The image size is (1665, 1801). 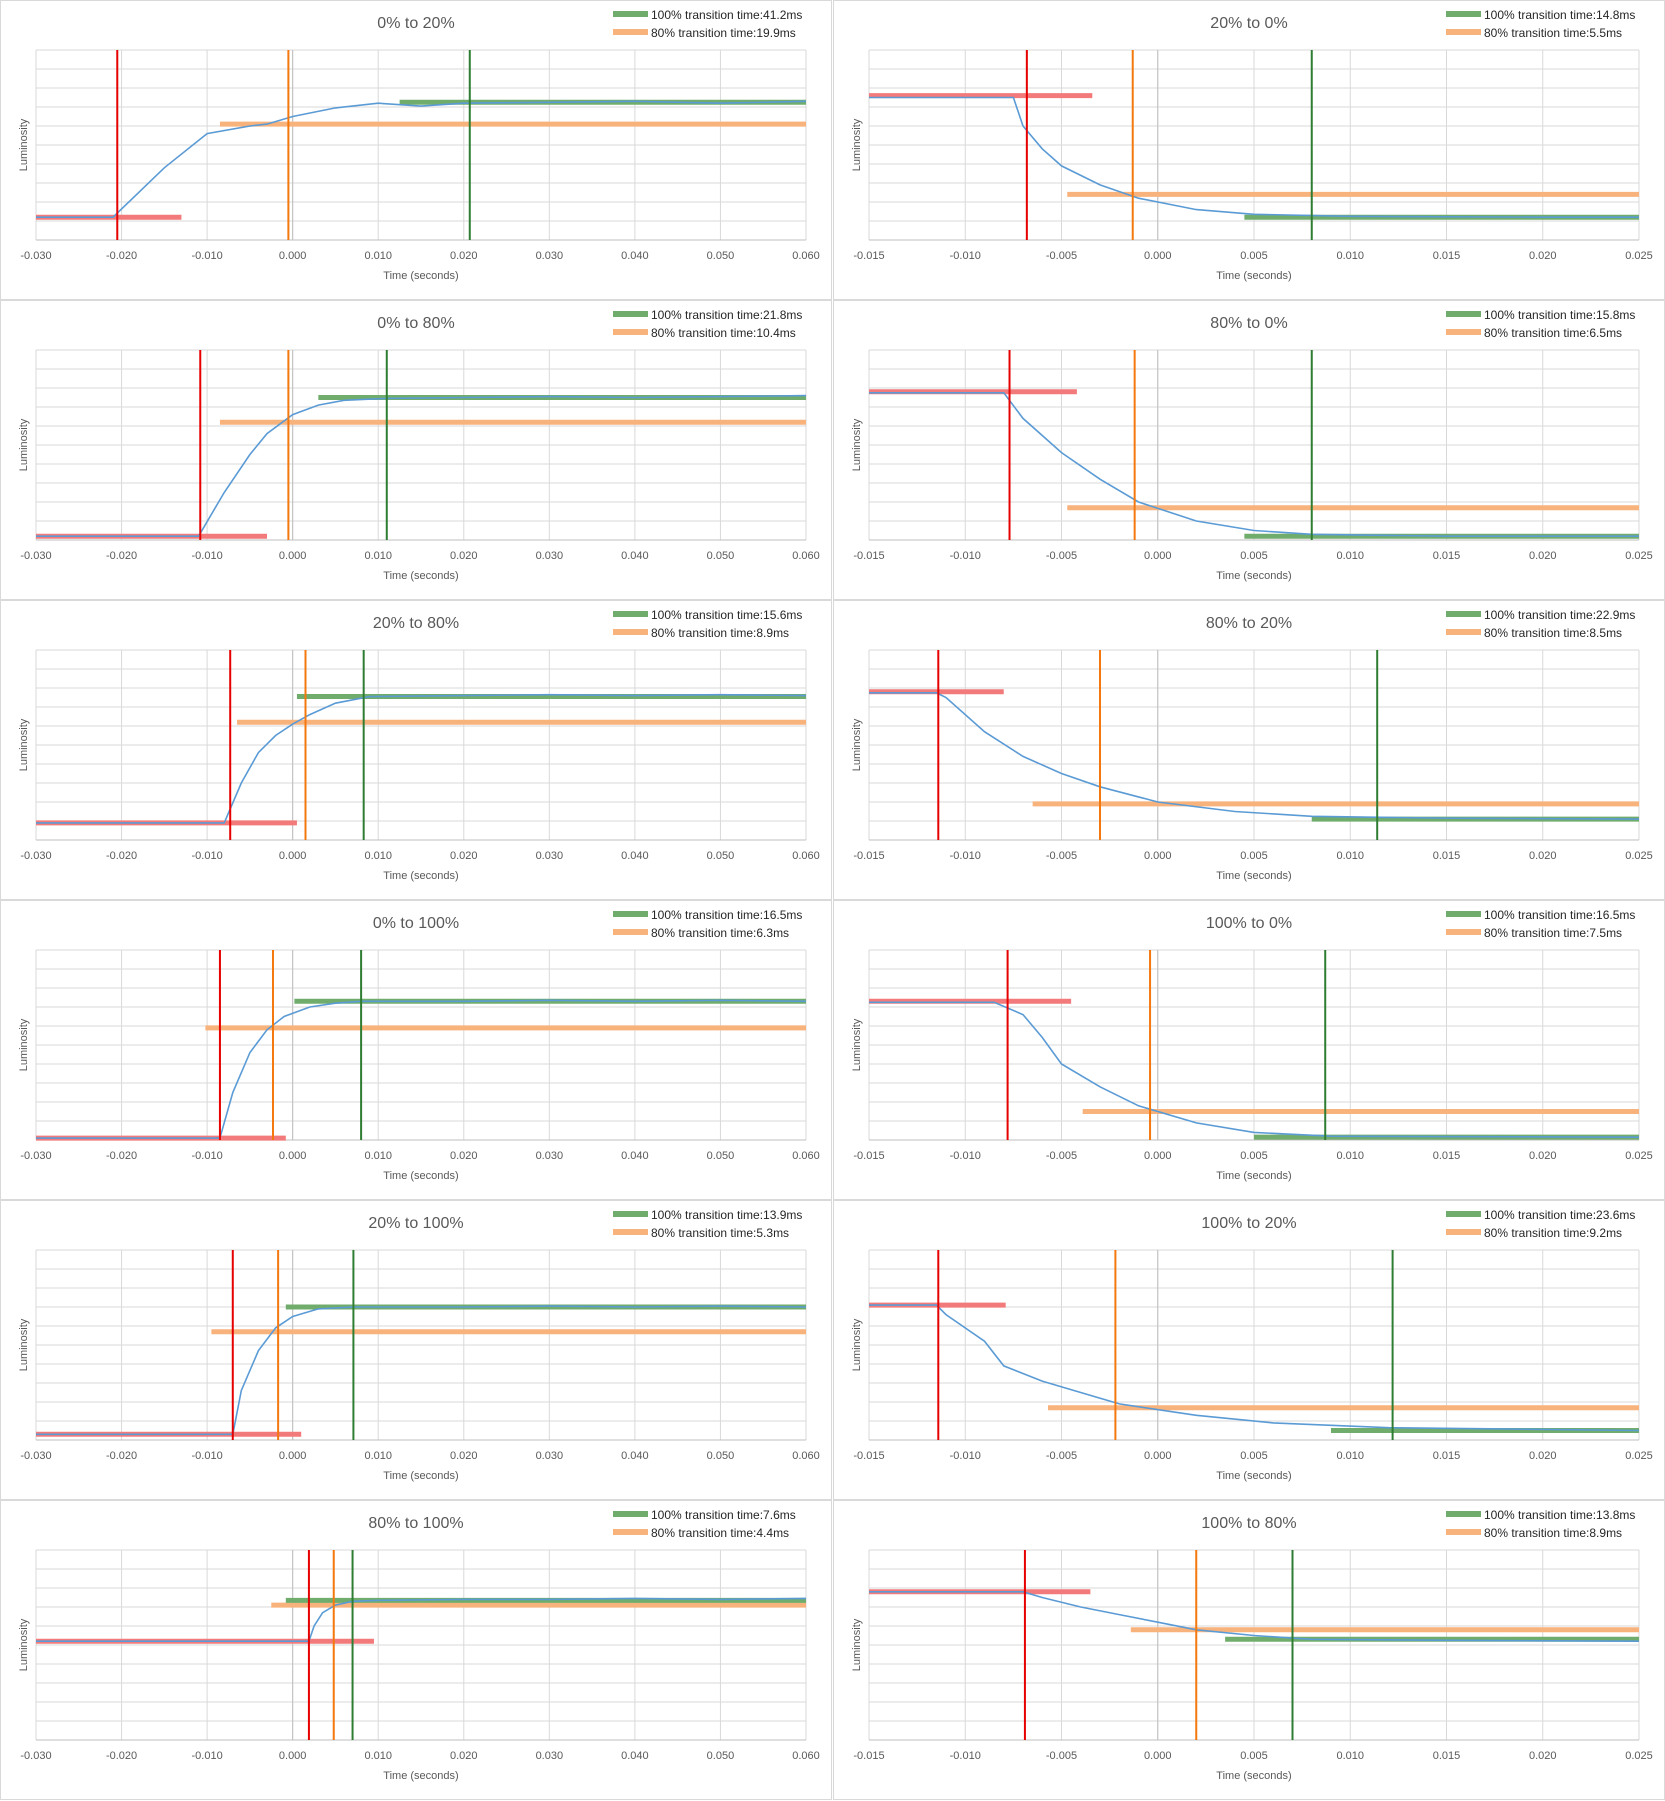 I want to click on legend-full-transition: 100% transition time:41.2ms, so click(x=726, y=15).